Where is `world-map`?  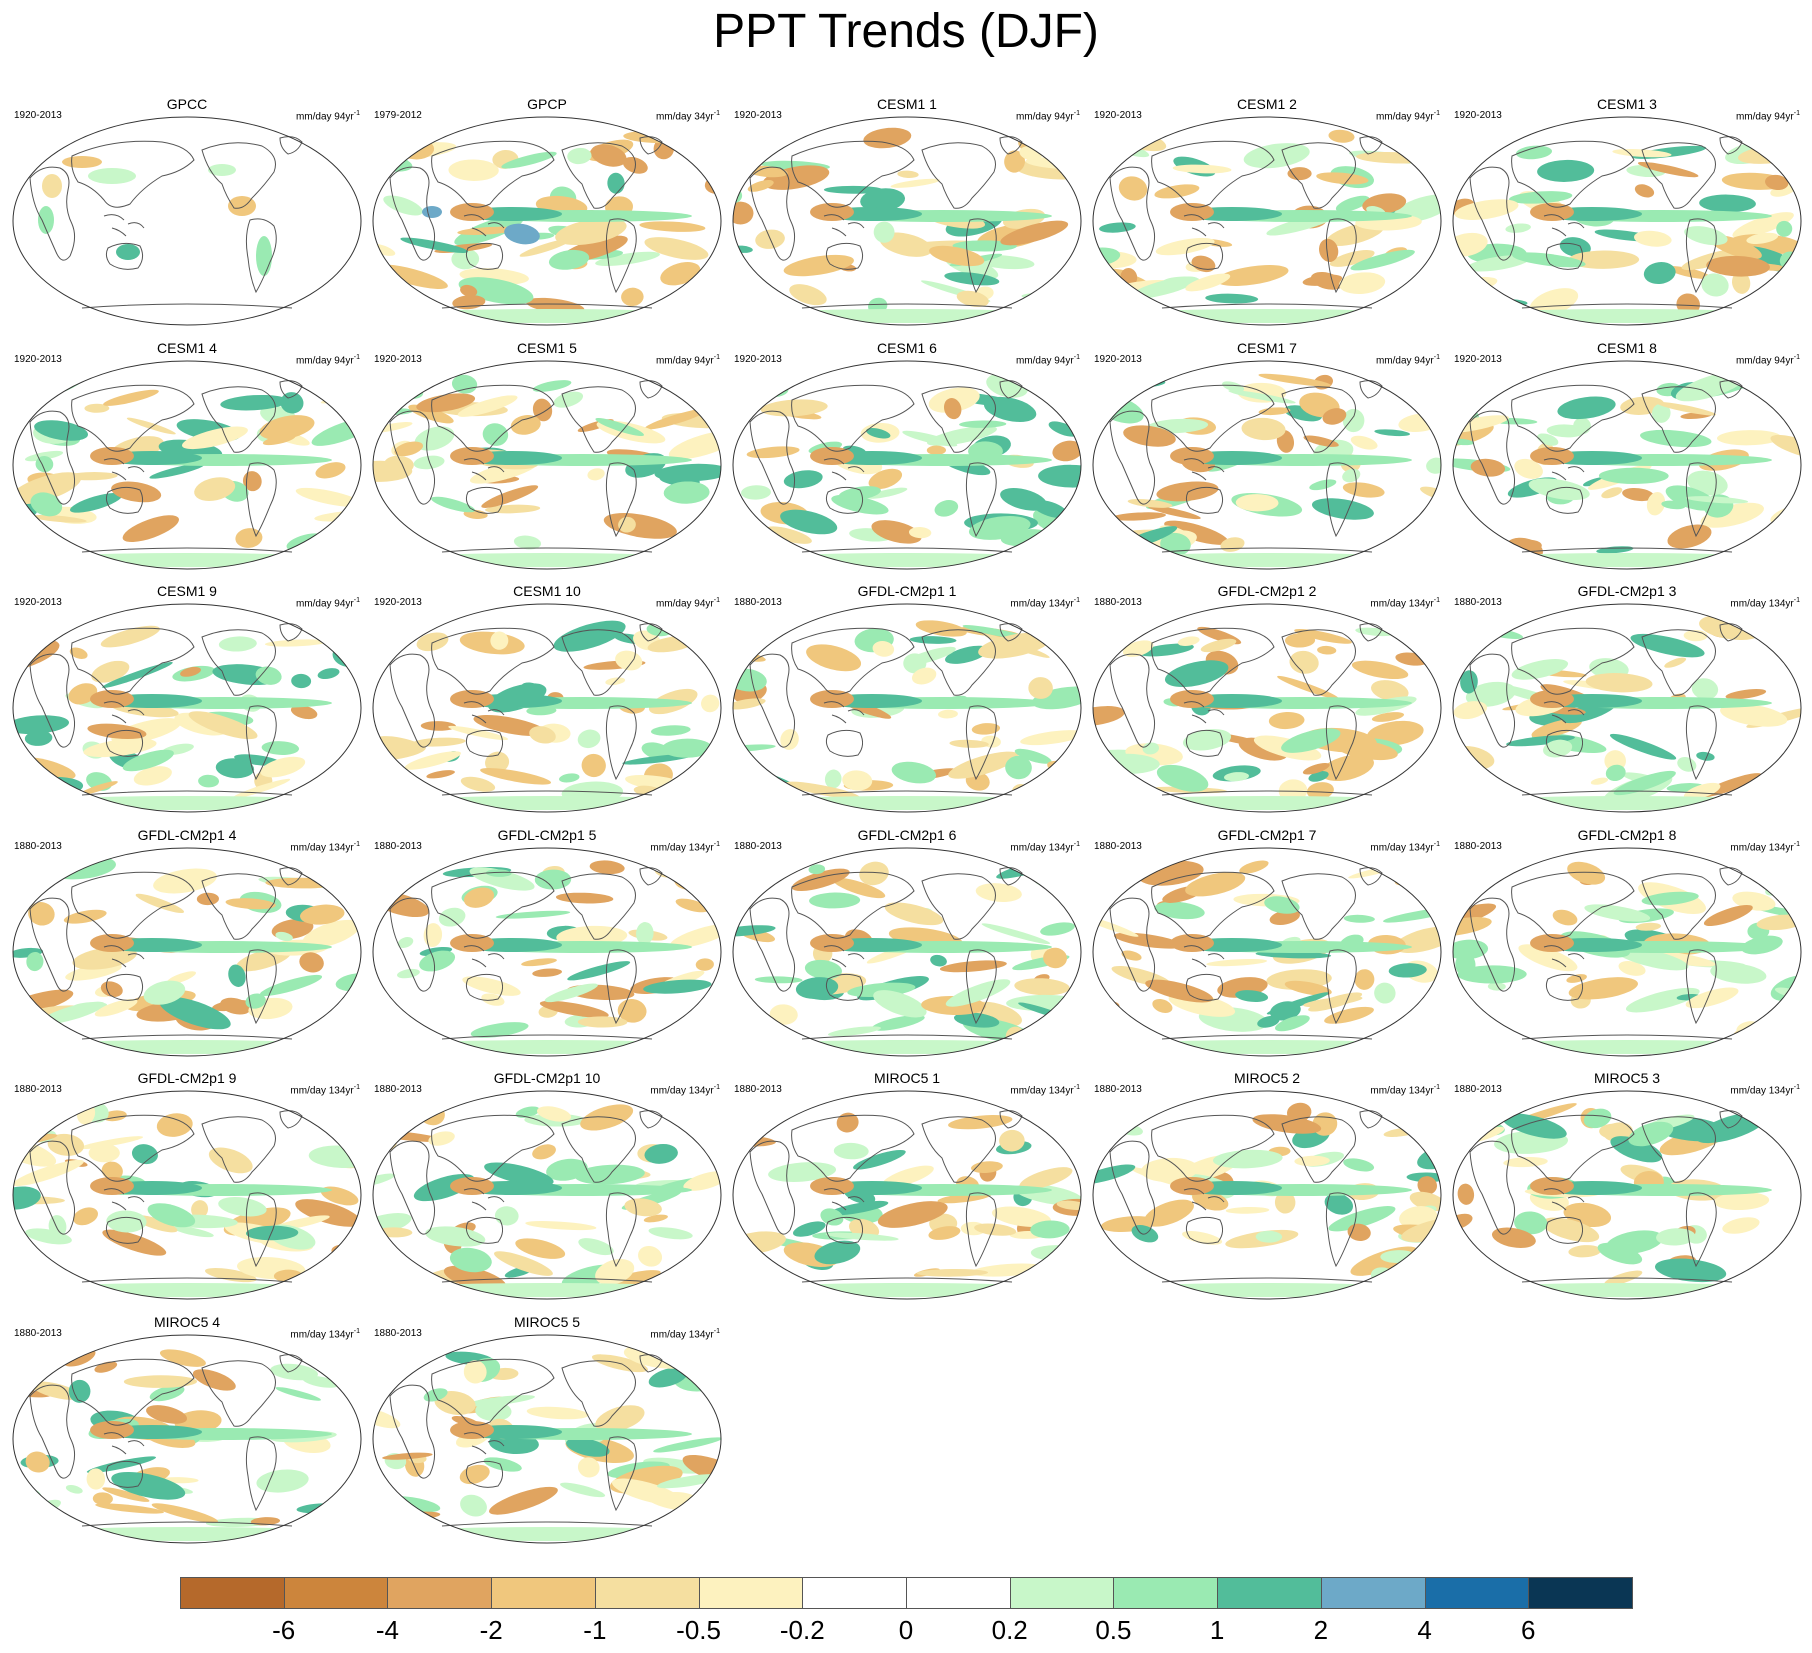 world-map is located at coordinates (187, 1195).